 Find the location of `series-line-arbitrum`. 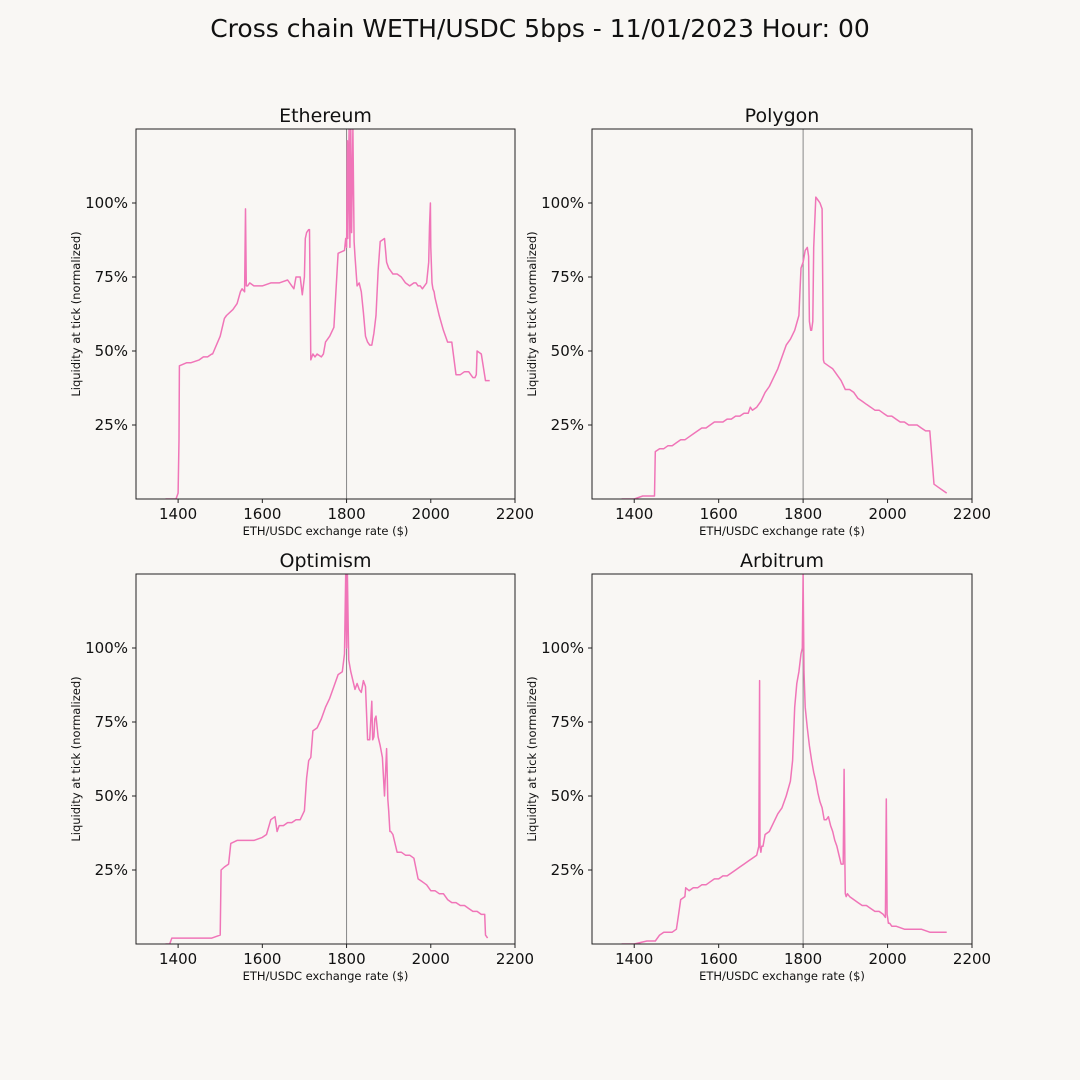

series-line-arbitrum is located at coordinates (784, 759).